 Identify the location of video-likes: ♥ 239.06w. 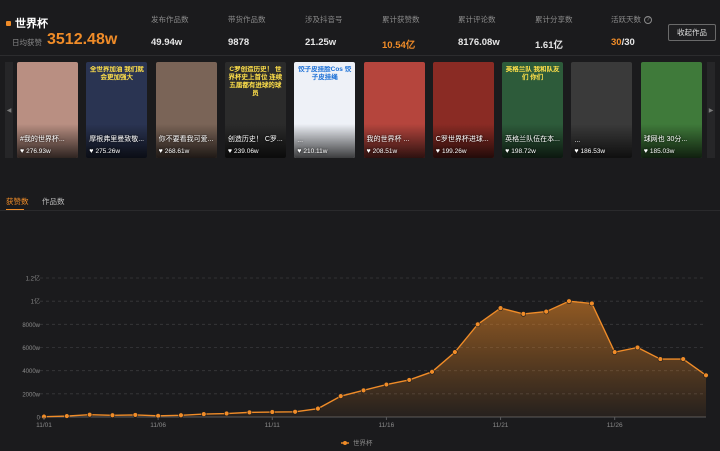
(243, 151).